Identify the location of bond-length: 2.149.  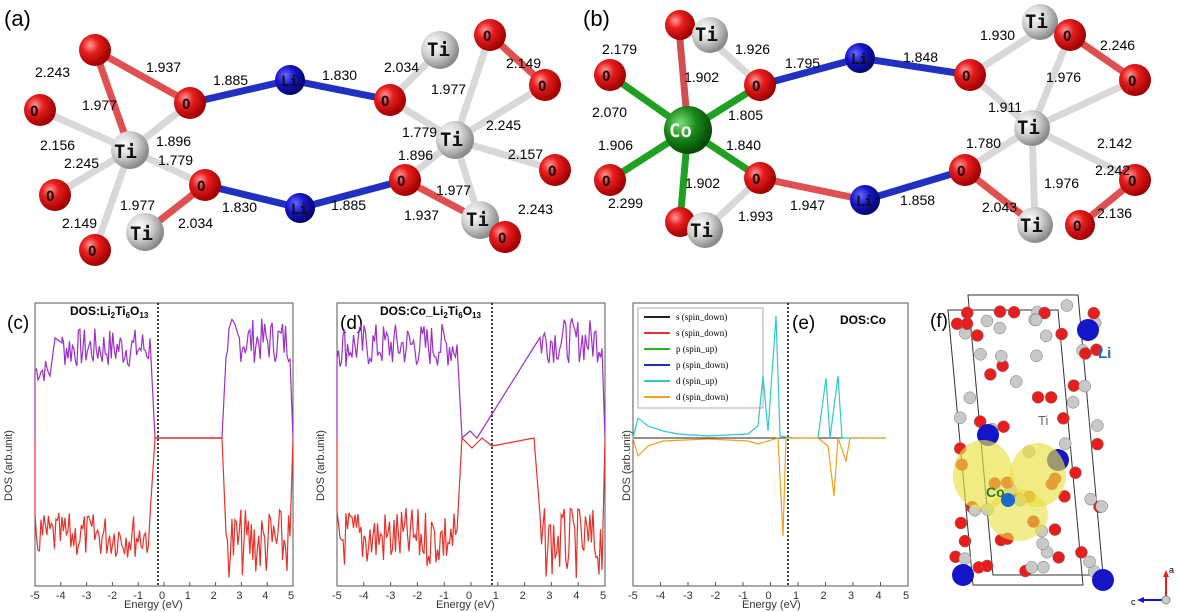
(523, 63).